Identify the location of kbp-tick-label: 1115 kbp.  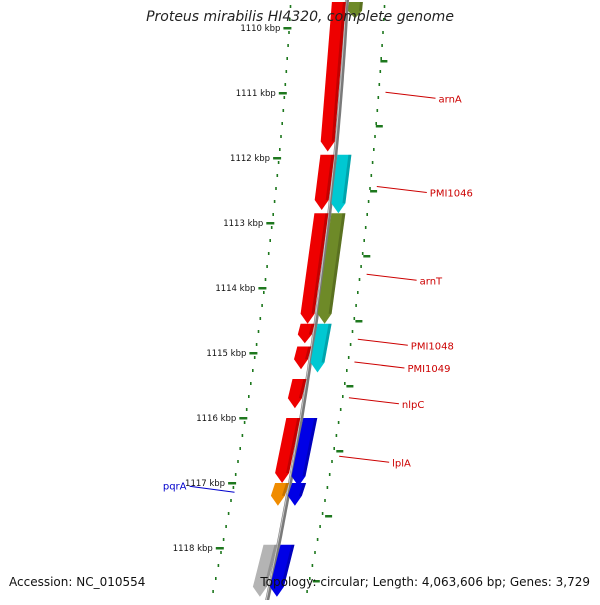
(226, 354).